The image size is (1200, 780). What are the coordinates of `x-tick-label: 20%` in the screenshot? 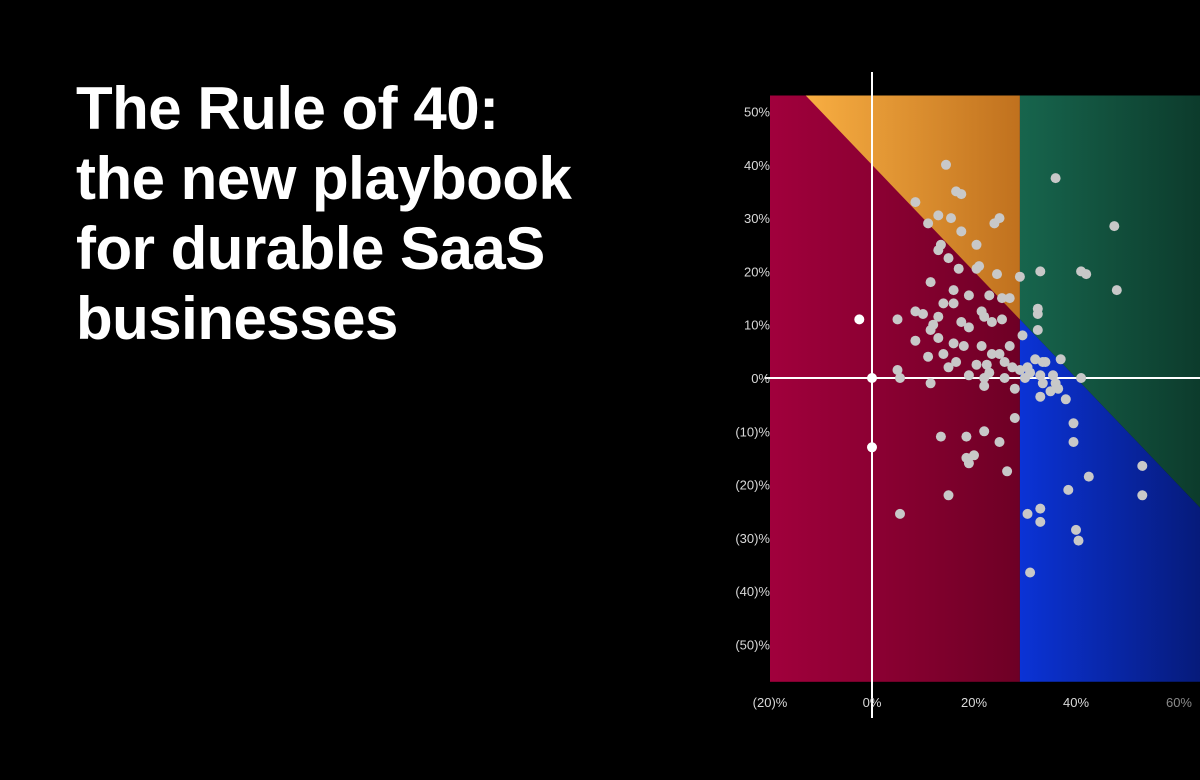 It's located at (974, 702).